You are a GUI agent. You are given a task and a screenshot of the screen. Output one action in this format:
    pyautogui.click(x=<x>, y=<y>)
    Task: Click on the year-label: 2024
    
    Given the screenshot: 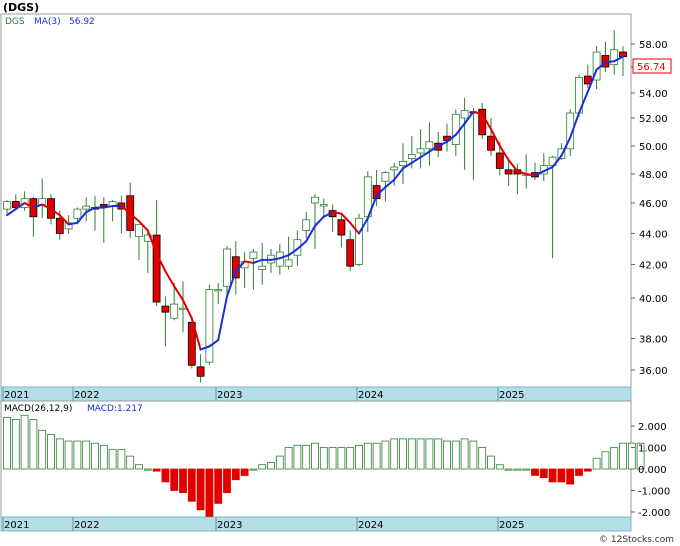 What is the action you would take?
    pyautogui.click(x=370, y=525)
    